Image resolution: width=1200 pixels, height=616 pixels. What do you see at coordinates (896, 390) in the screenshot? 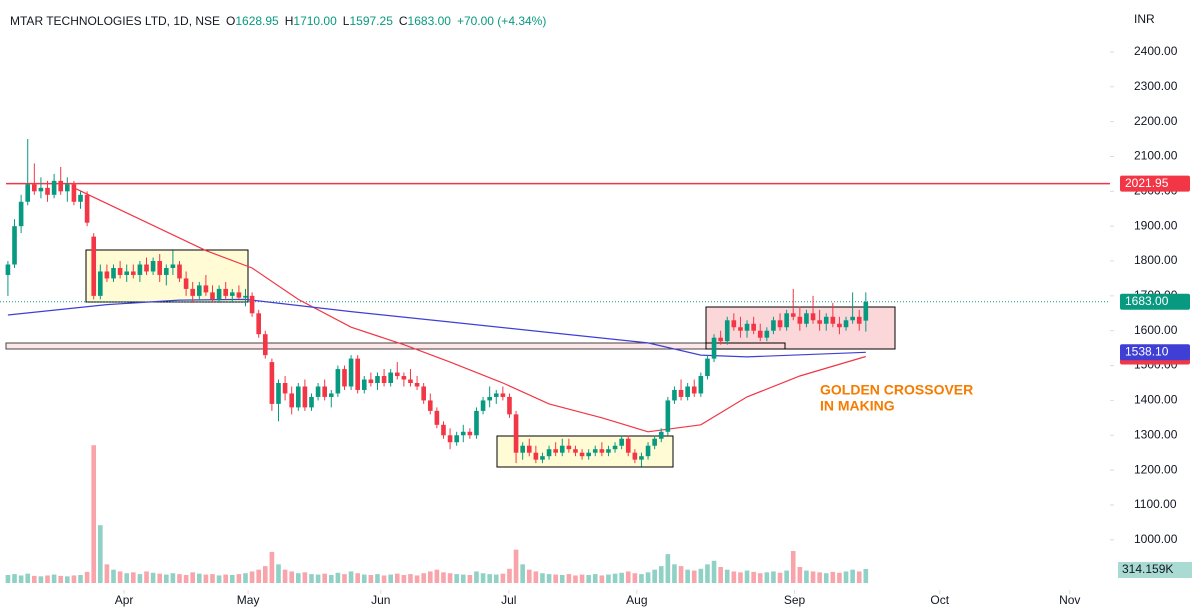
I see `annotation: GOLDEN CROSSOVER` at bounding box center [896, 390].